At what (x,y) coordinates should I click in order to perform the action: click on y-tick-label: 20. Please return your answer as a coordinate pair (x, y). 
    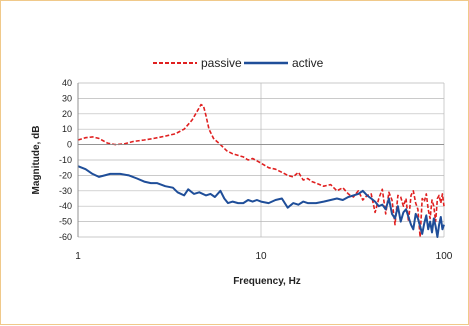
    Looking at the image, I should click on (67, 114).